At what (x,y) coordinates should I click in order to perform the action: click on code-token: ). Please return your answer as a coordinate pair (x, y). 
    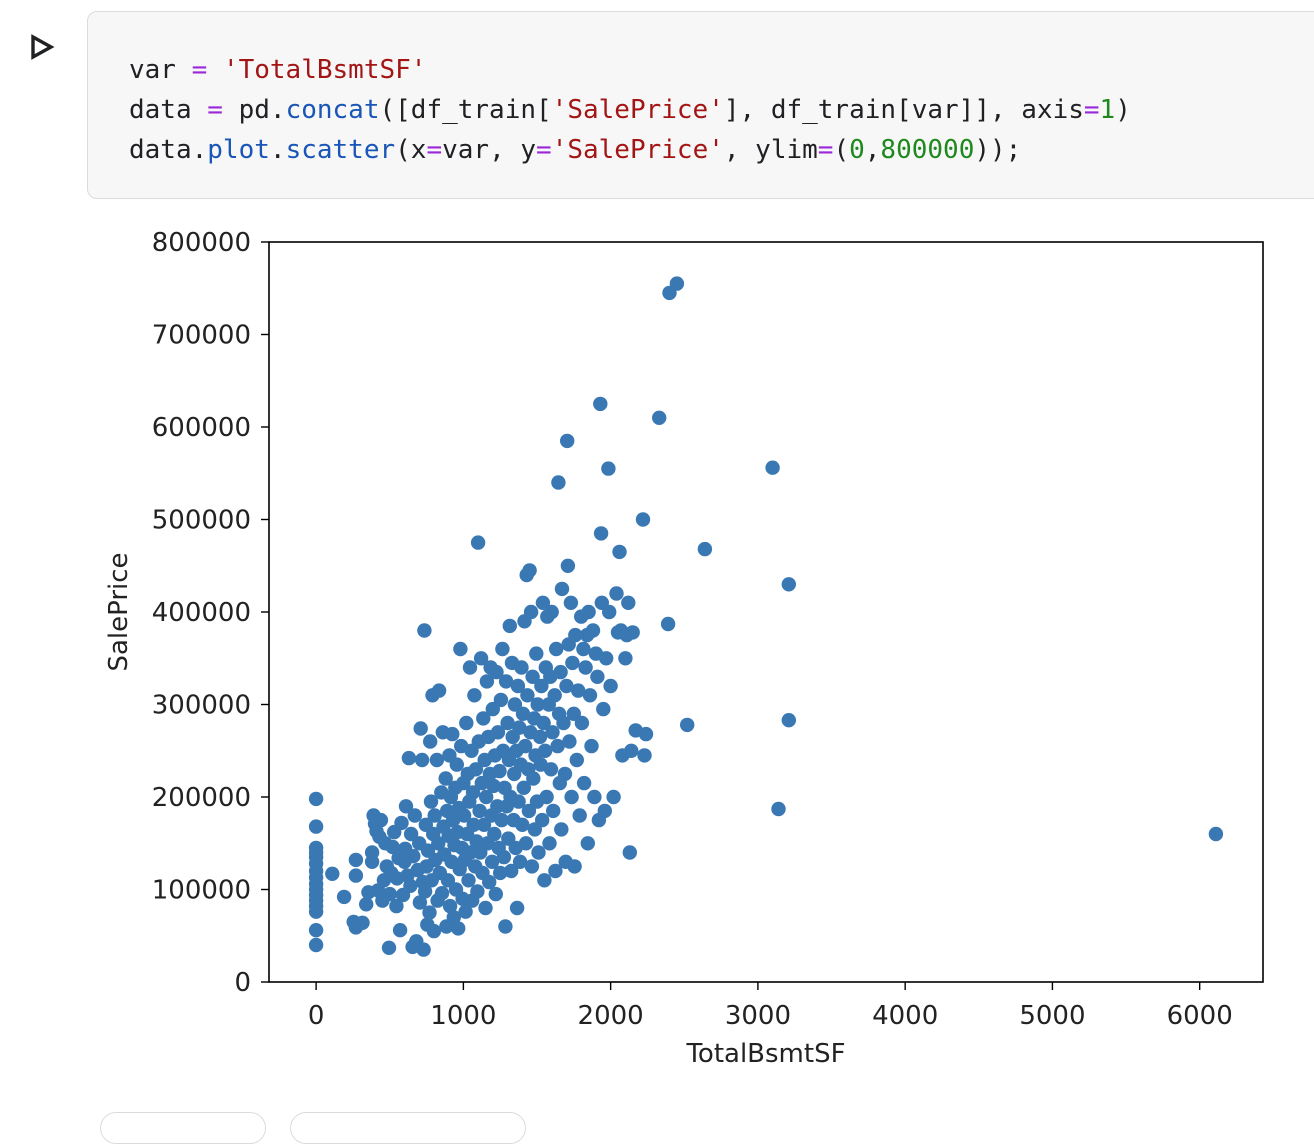
    Looking at the image, I should click on (1123, 110).